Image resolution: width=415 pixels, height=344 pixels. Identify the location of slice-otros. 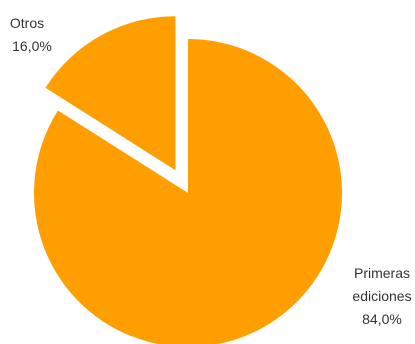
(110, 93).